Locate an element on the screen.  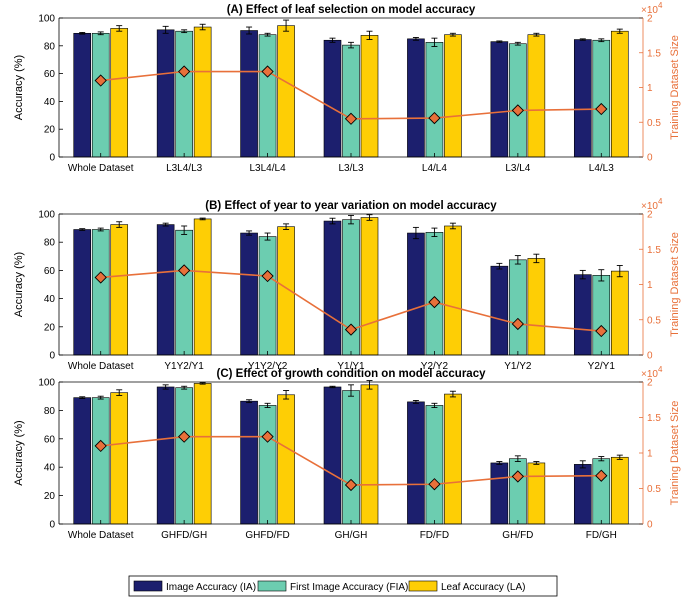
legend-box is located at coordinates (343, 586).